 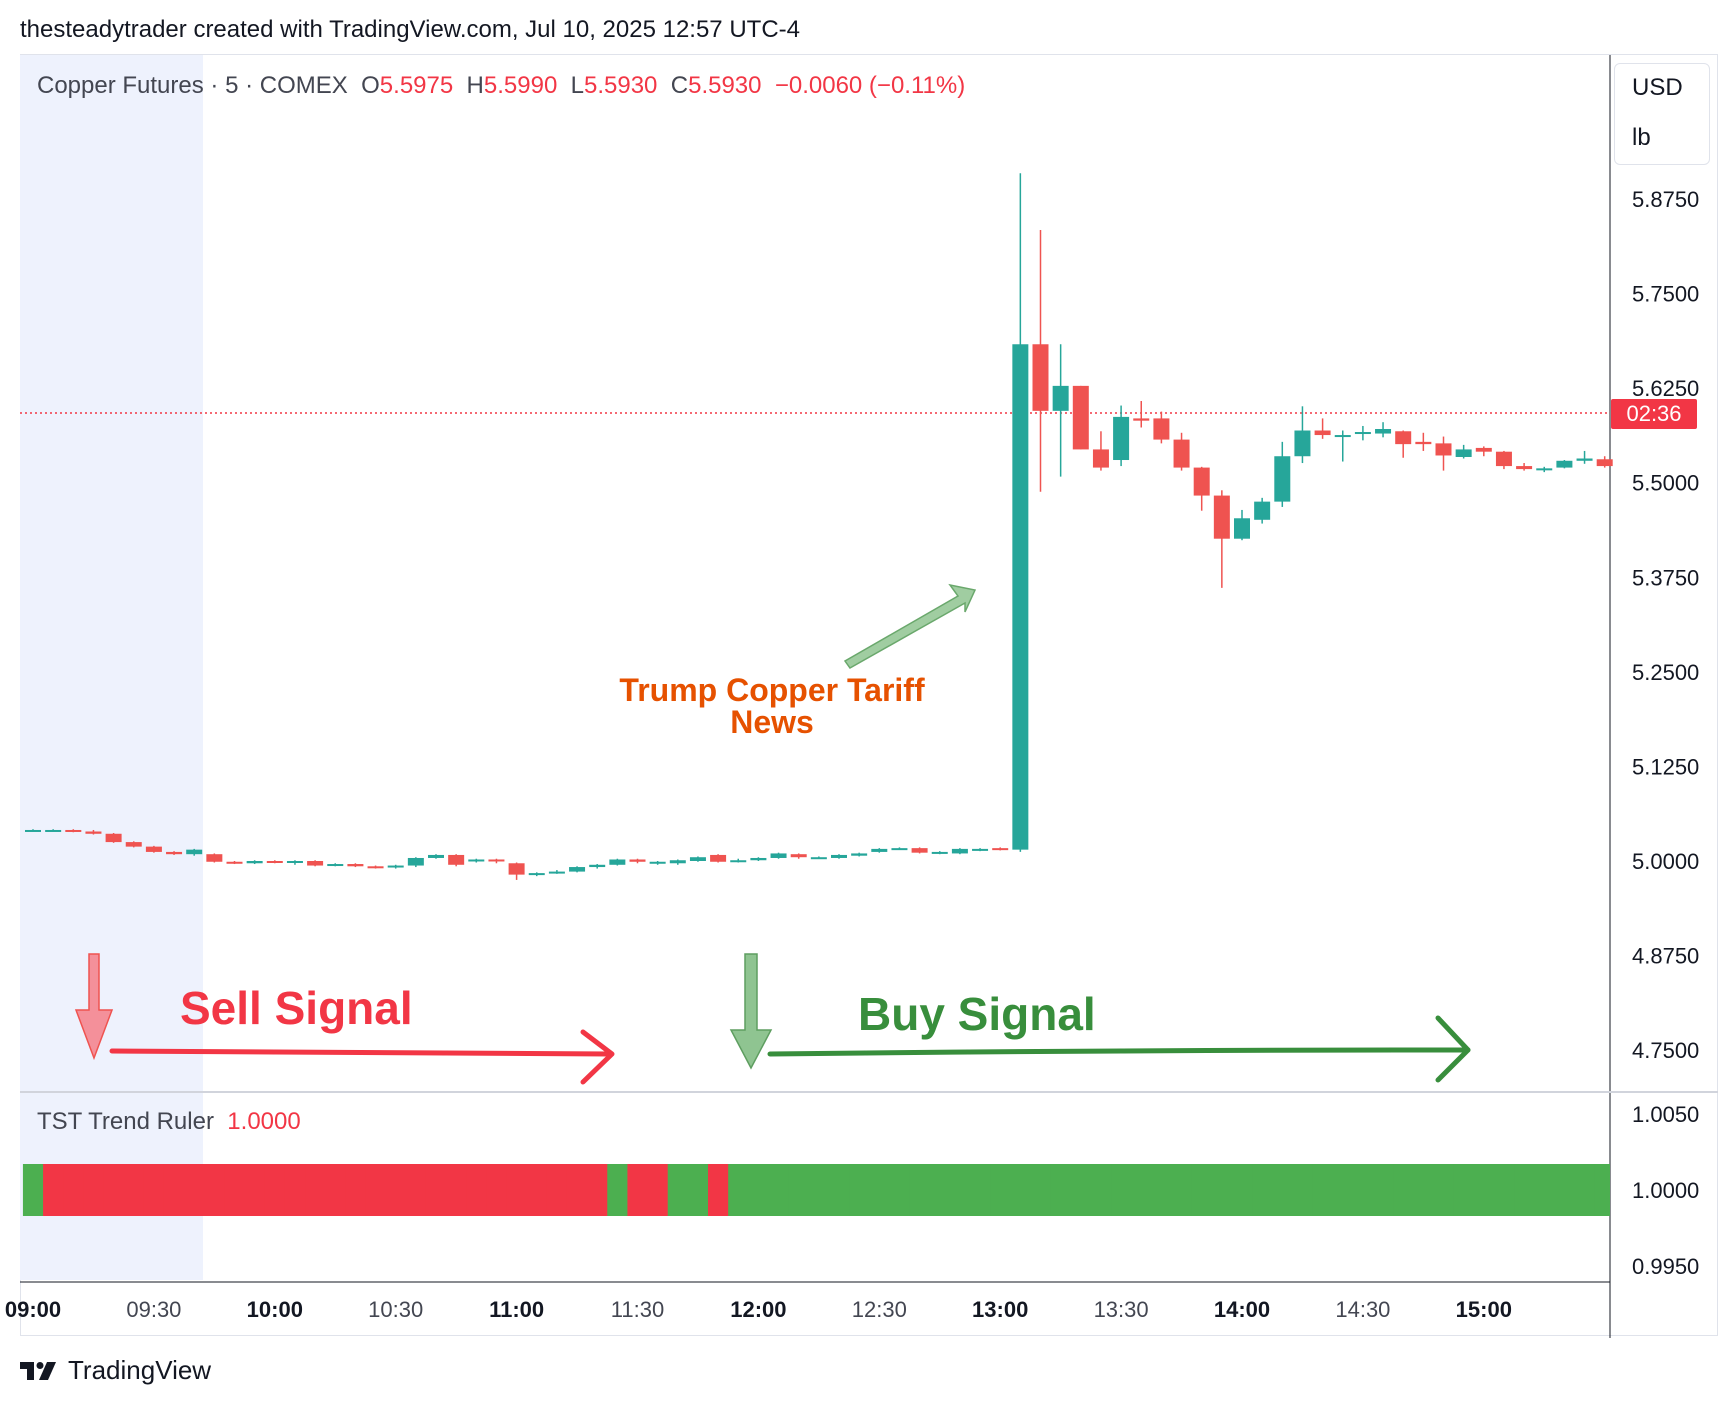 I want to click on time-tick-label: 14:30, so click(x=1362, y=1309).